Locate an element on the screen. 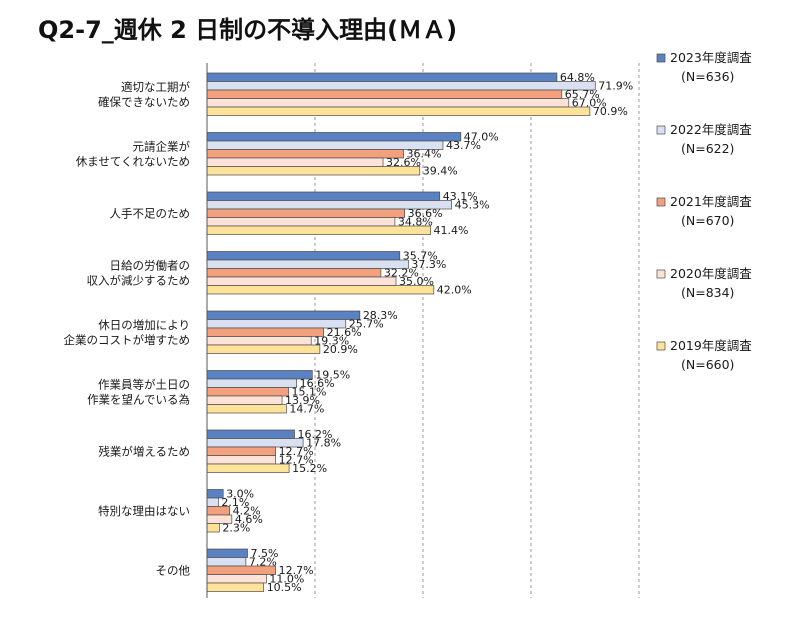  chart-title: Q2-7_週休 2 日制の不導入理由(ＭＡ) is located at coordinates (247, 30).